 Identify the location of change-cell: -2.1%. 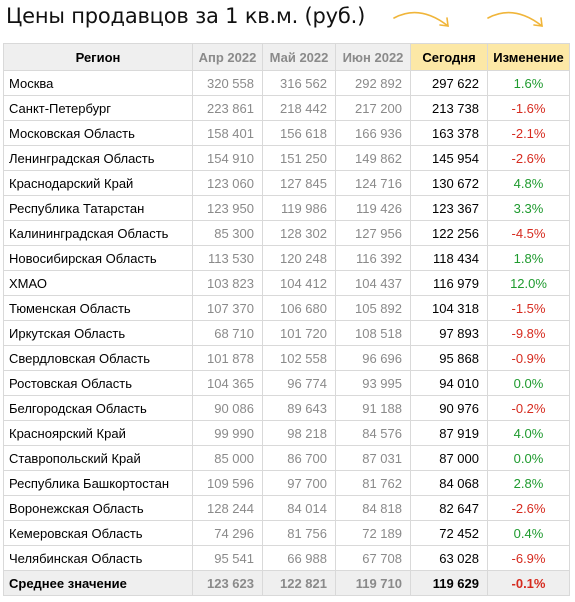
(528, 133).